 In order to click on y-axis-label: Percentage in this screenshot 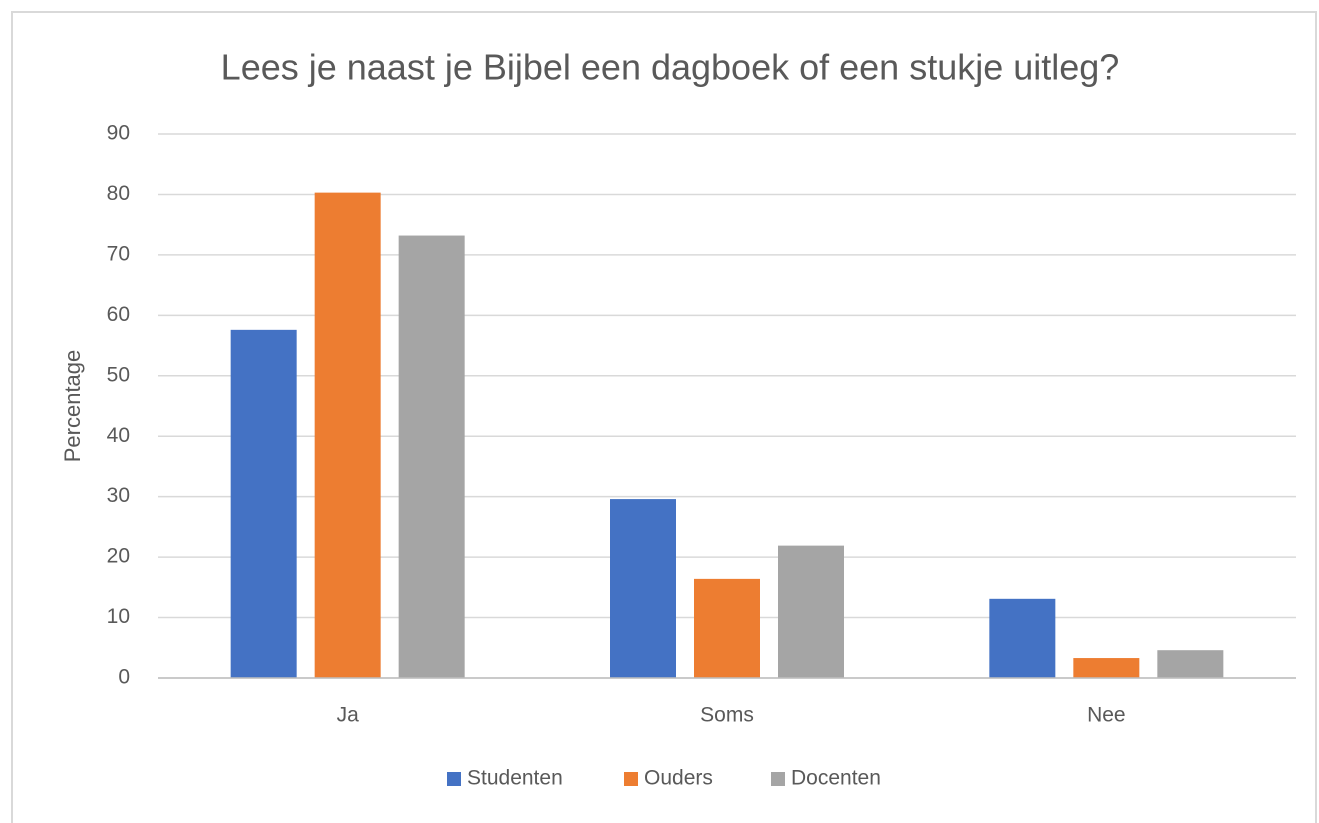, I will do `click(72, 406)`.